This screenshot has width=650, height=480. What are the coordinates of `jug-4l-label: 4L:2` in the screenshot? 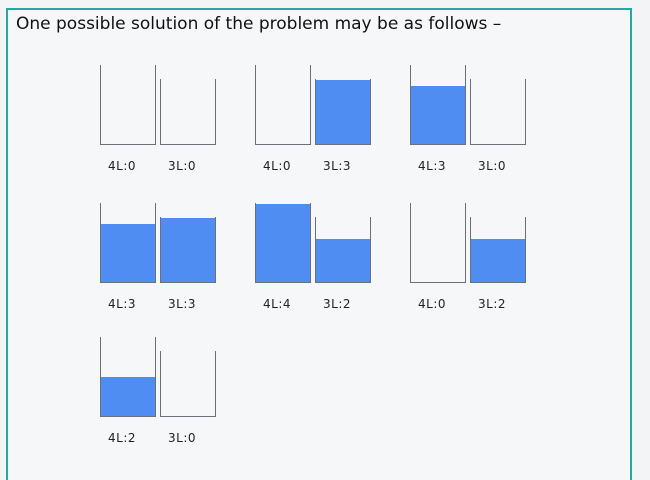 It's located at (122, 438).